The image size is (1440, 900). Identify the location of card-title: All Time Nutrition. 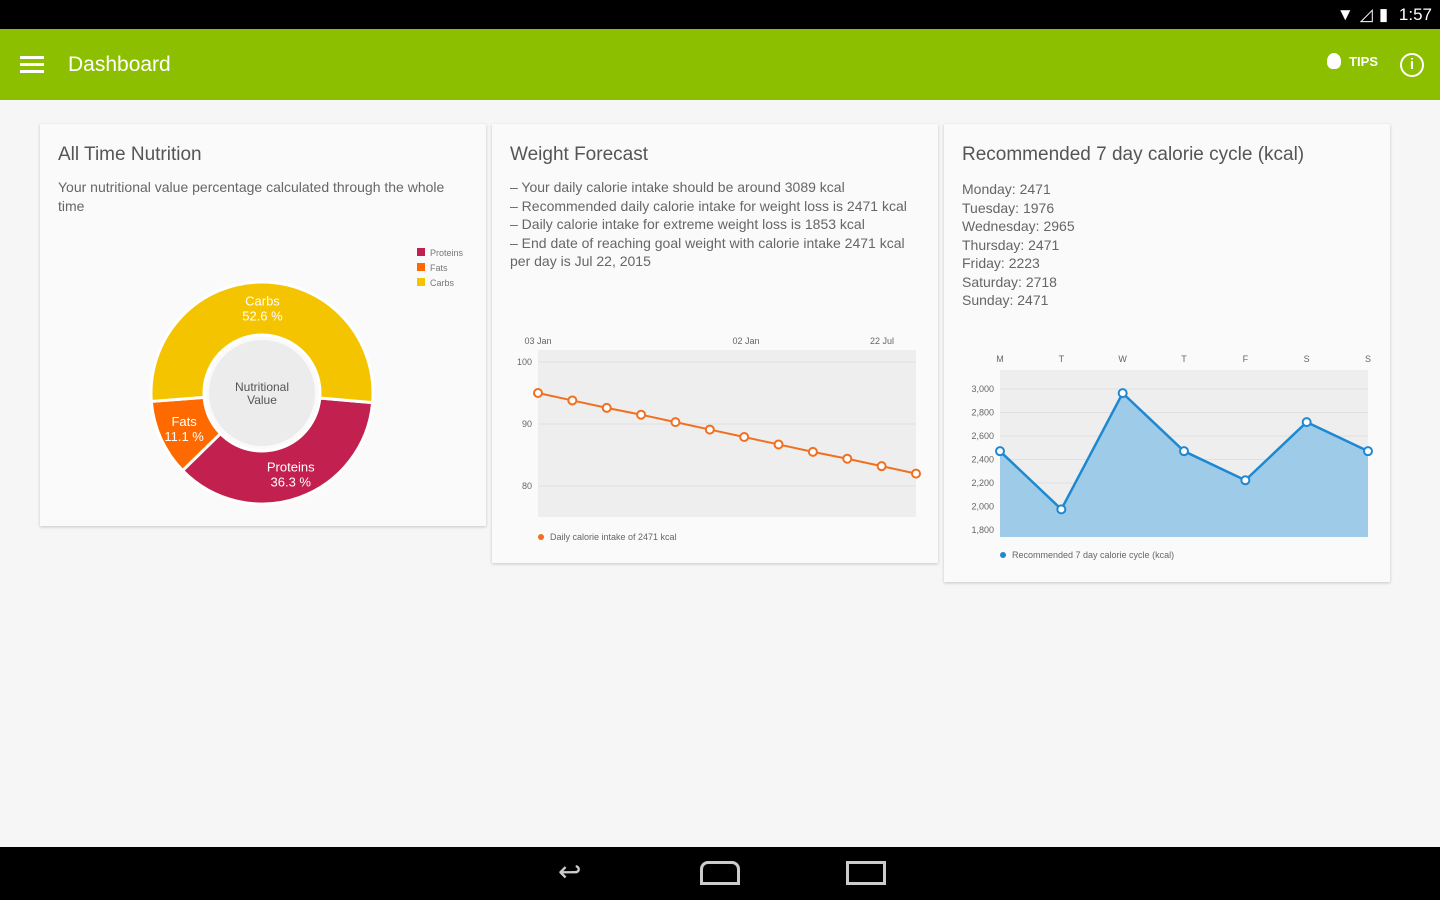
(130, 154).